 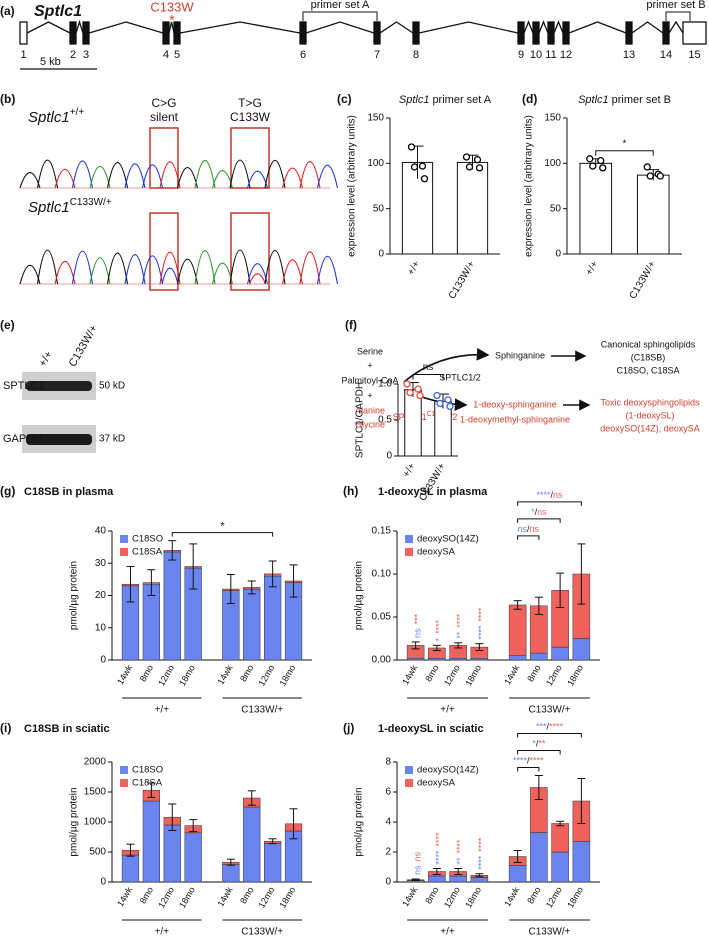 I want to click on significance-label: ****/ns, so click(x=549, y=495).